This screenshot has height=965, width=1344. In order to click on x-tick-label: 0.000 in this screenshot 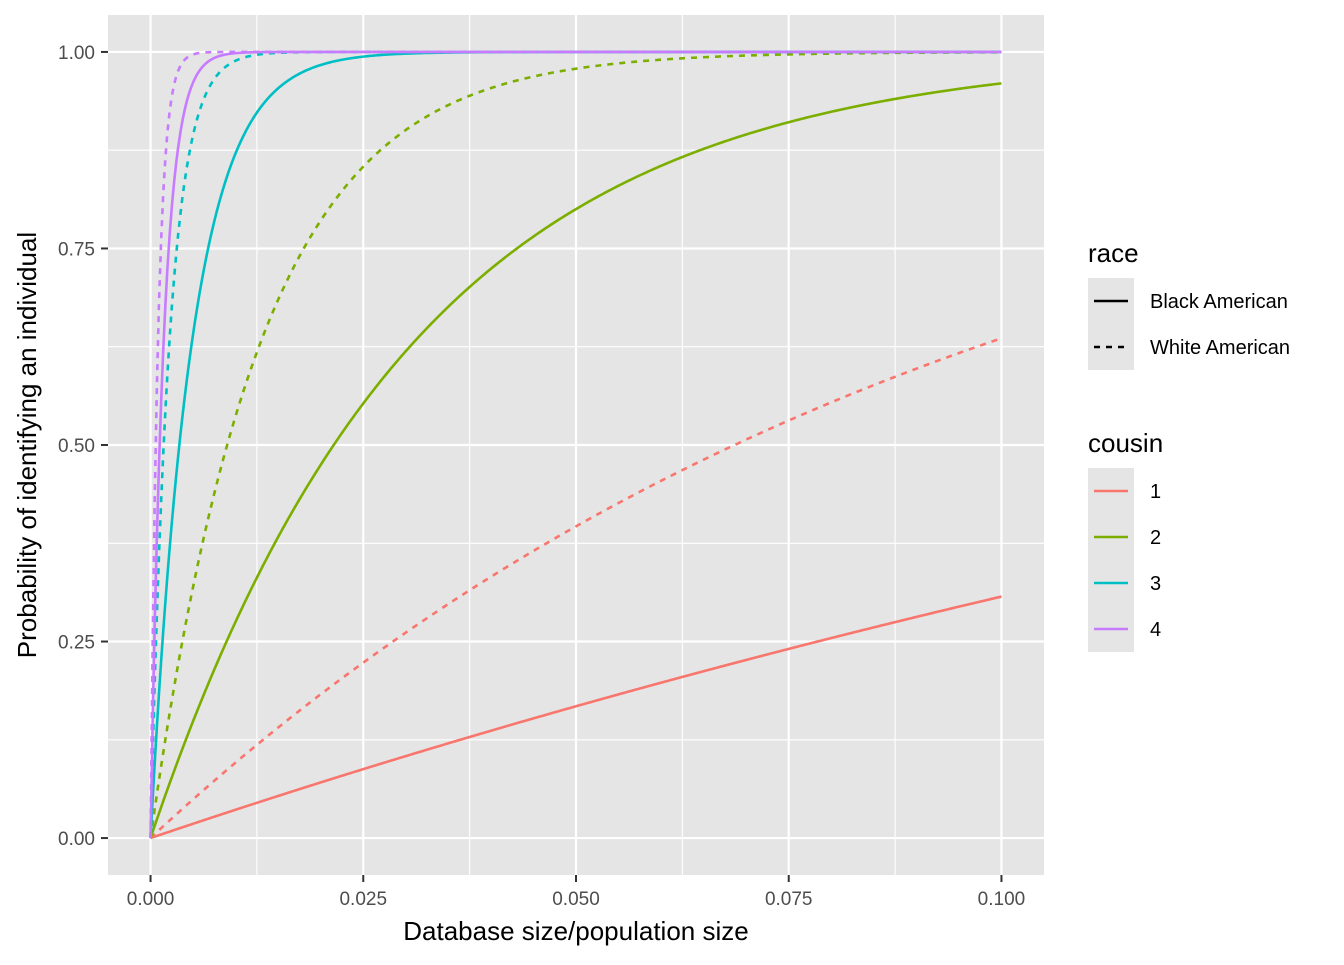, I will do `click(151, 899)`.